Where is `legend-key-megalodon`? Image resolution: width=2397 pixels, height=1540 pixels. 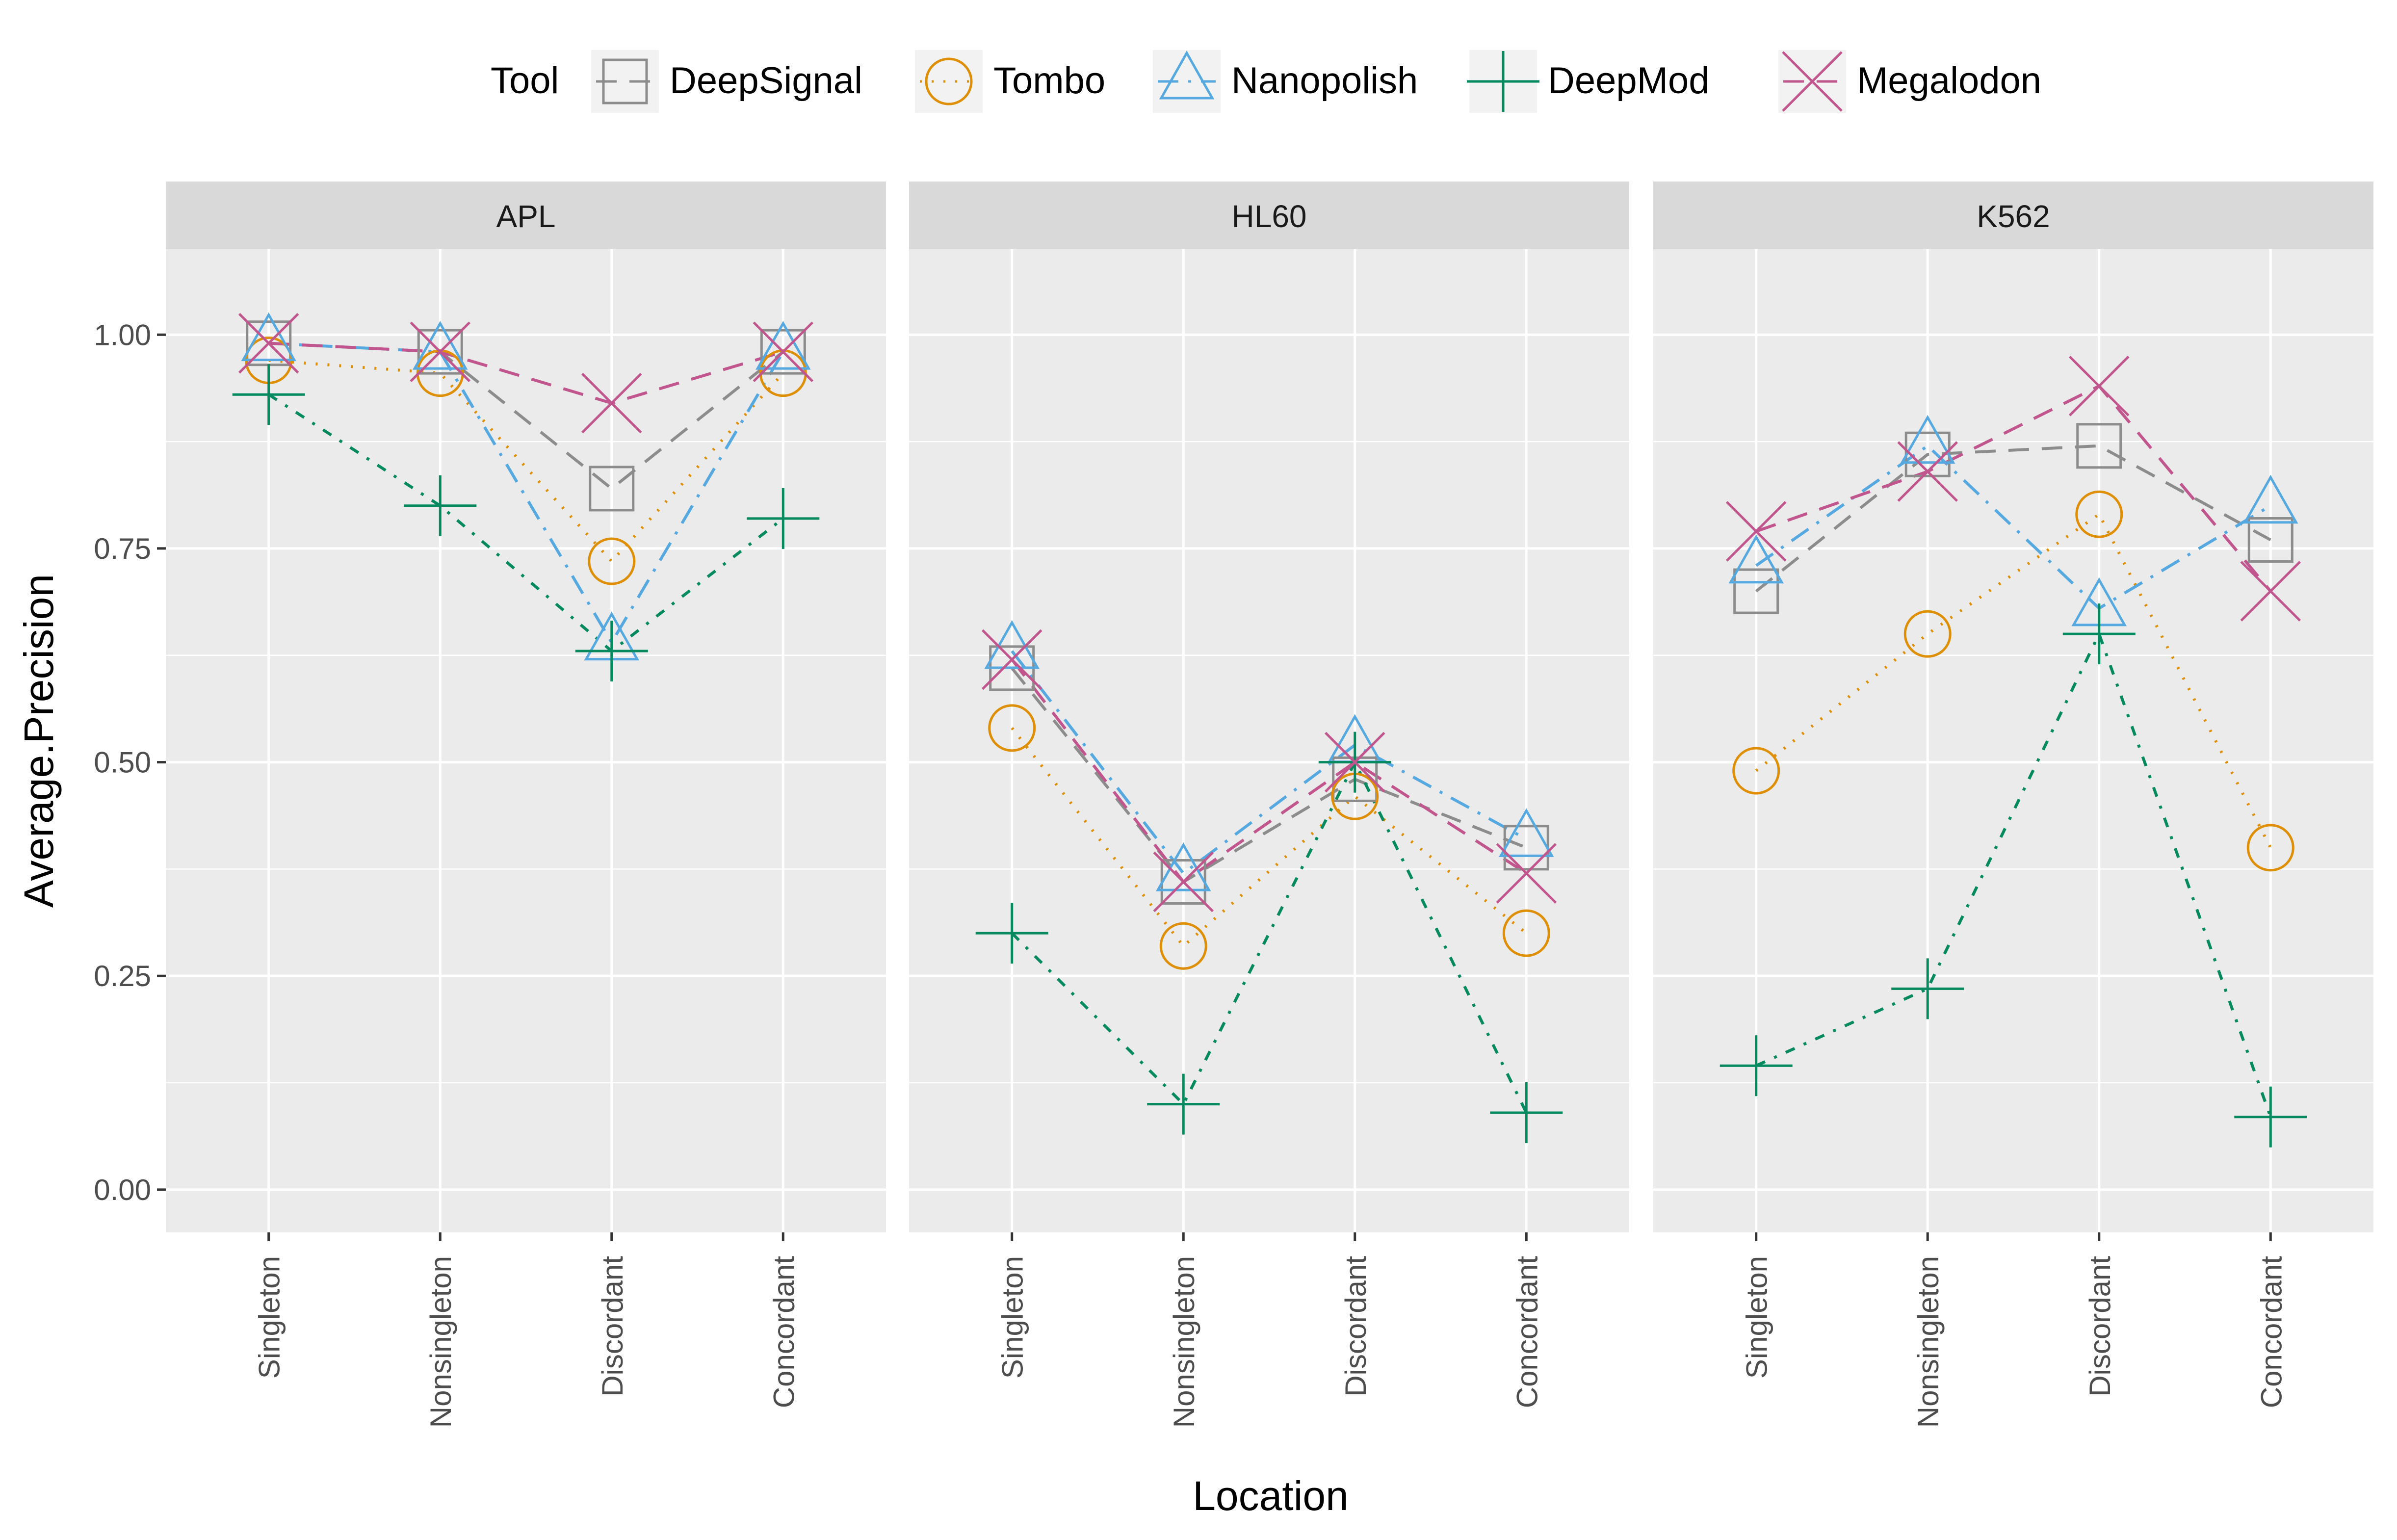
legend-key-megalodon is located at coordinates (1812, 81).